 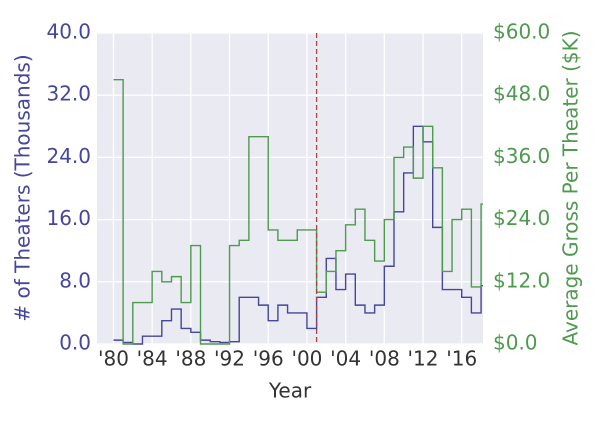 What do you see at coordinates (521, 32) in the screenshot?
I see `y2-tick-label: $60.0` at bounding box center [521, 32].